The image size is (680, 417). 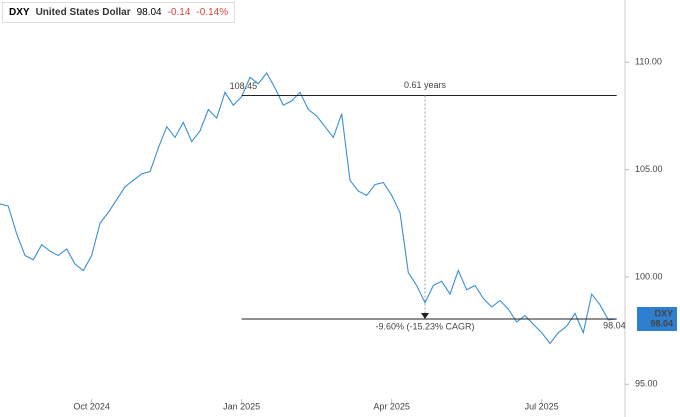 What do you see at coordinates (91, 406) in the screenshot?
I see `x-tick-label: Oct 2024` at bounding box center [91, 406].